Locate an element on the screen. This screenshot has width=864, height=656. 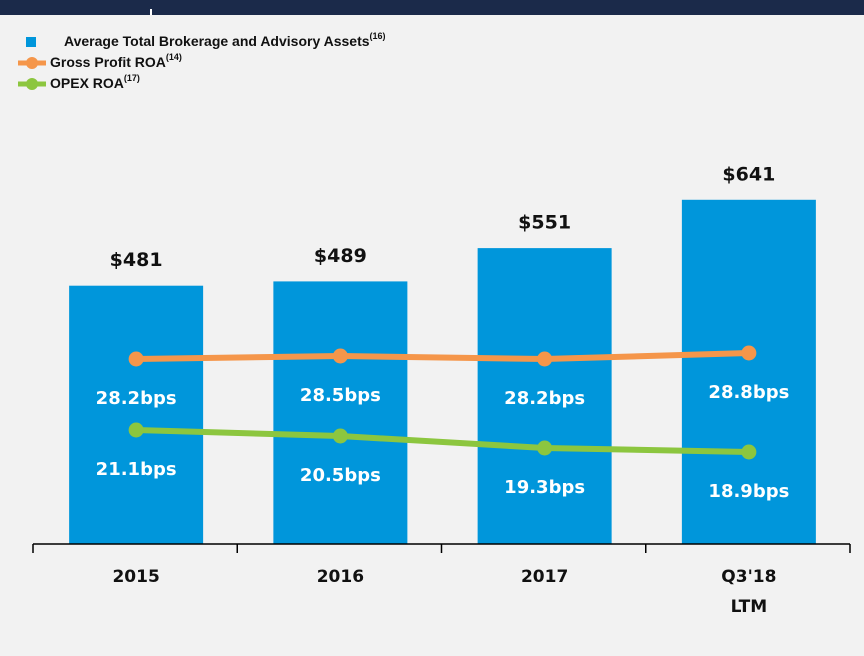
bar-value-label: $551 is located at coordinates (544, 223).